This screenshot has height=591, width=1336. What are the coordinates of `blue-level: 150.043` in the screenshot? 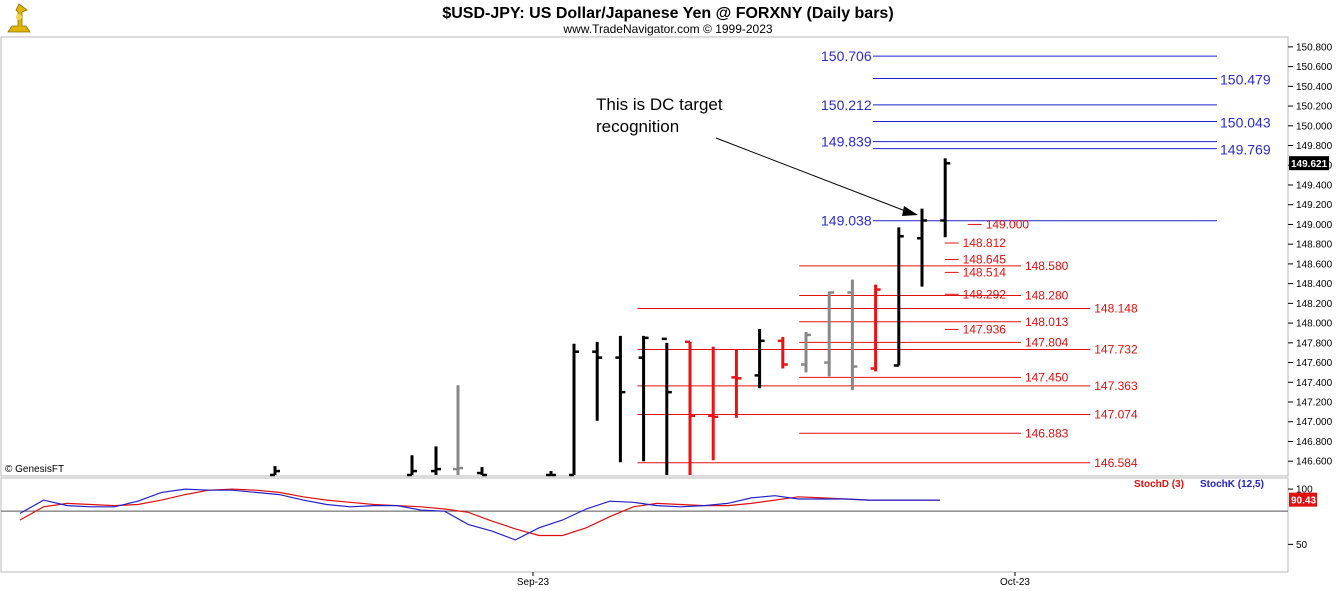 It's located at (1072, 123).